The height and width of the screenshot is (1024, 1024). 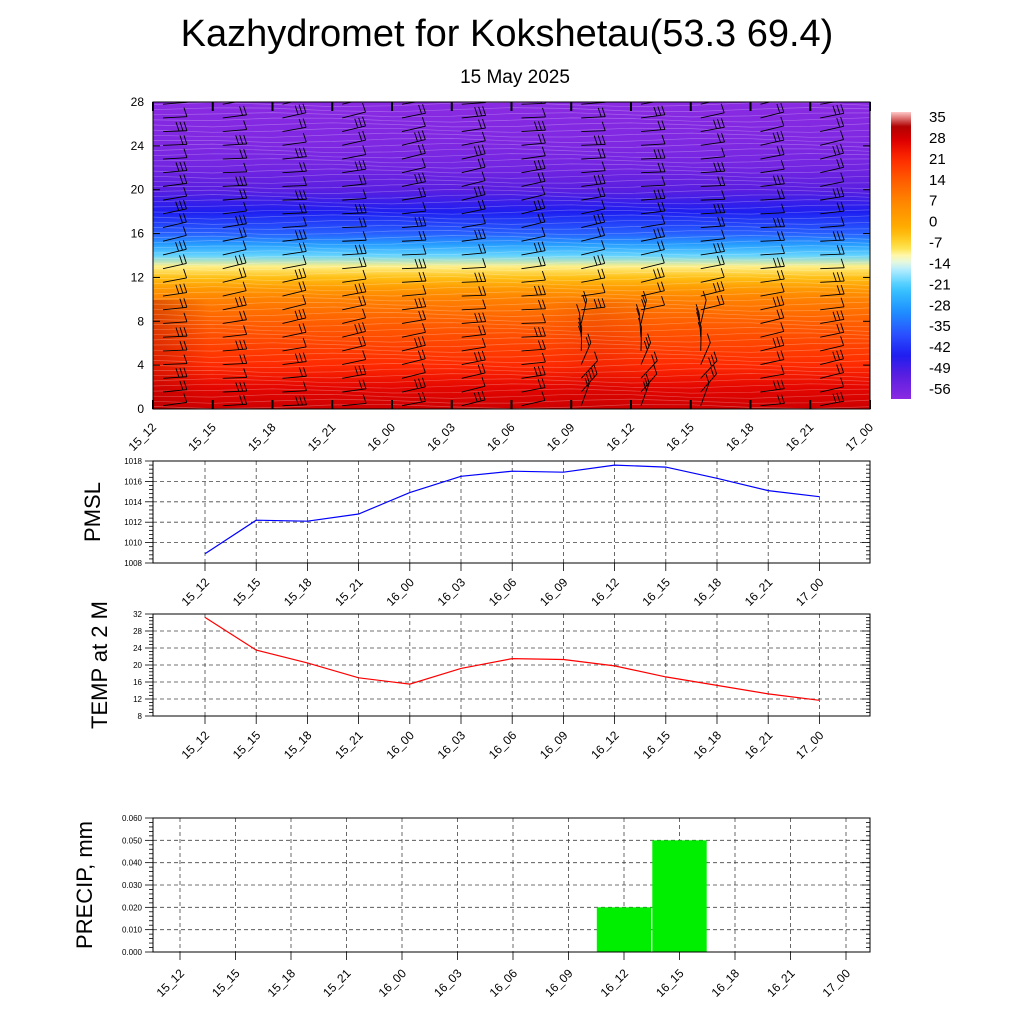 What do you see at coordinates (511, 354) in the screenshot?
I see `temperature-shading` at bounding box center [511, 354].